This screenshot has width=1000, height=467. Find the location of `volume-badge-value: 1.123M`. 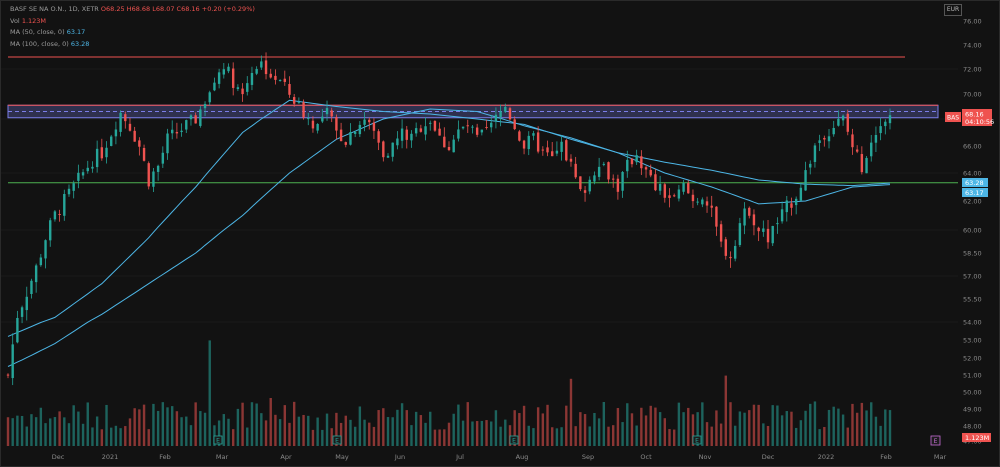

volume-badge-value: 1.123M is located at coordinates (977, 438).